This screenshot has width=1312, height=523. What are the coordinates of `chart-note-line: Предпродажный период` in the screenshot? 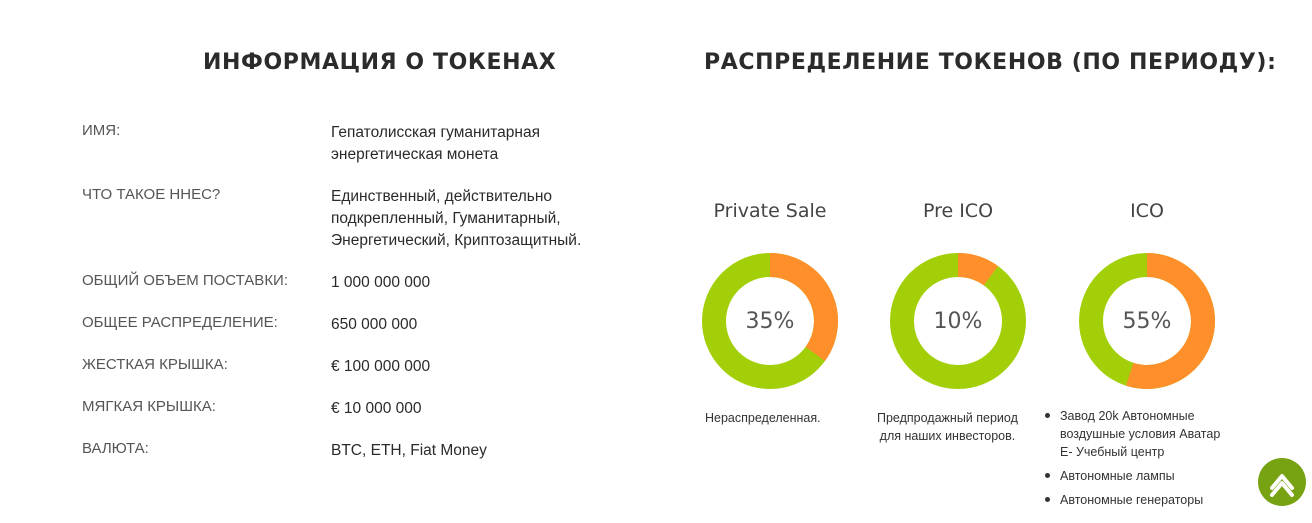 It's located at (947, 418).